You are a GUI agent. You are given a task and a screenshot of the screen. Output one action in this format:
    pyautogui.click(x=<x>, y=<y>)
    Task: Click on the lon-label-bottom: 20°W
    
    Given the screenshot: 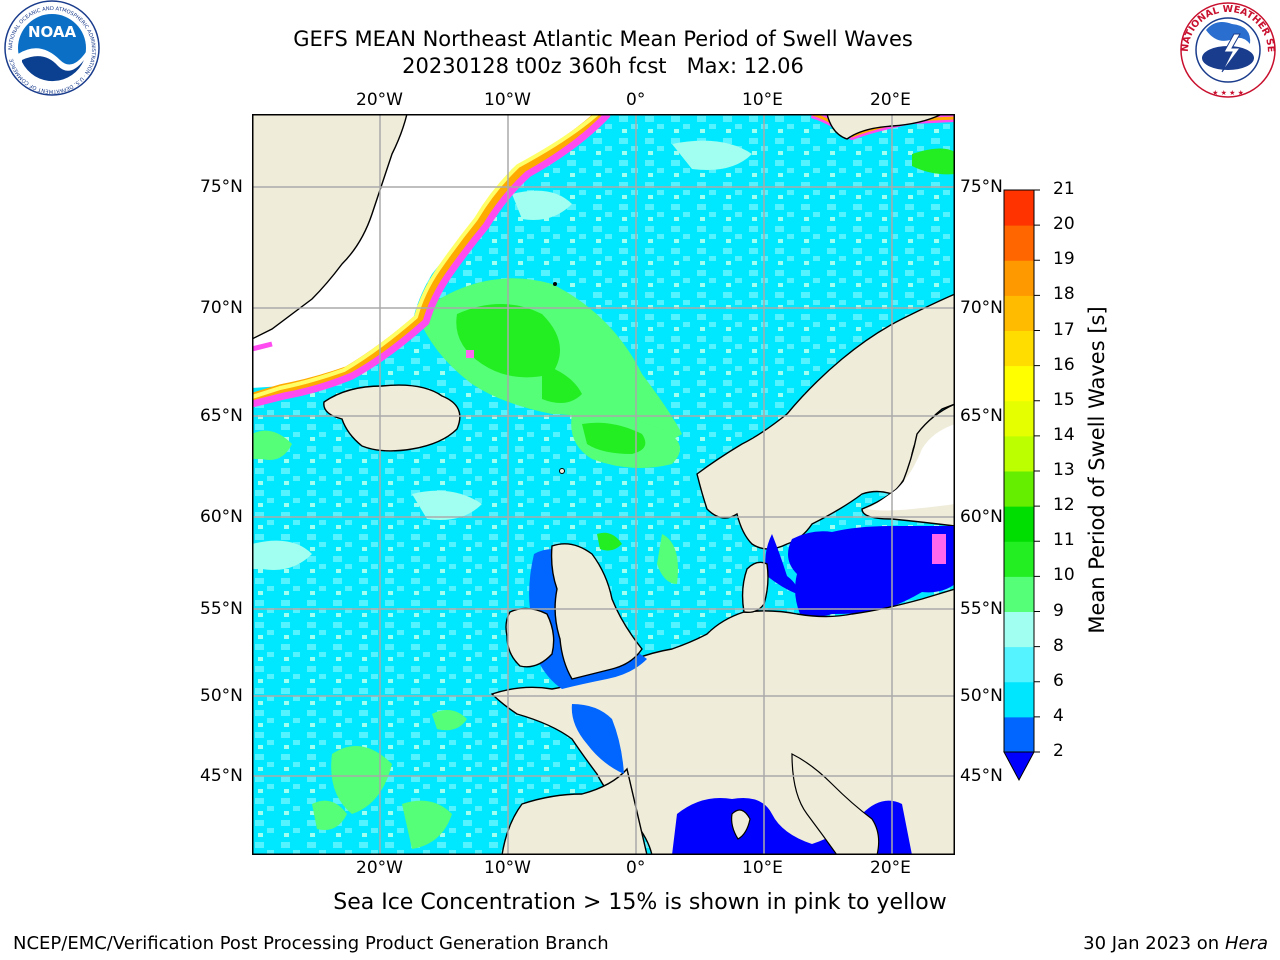 What is the action you would take?
    pyautogui.click(x=379, y=868)
    